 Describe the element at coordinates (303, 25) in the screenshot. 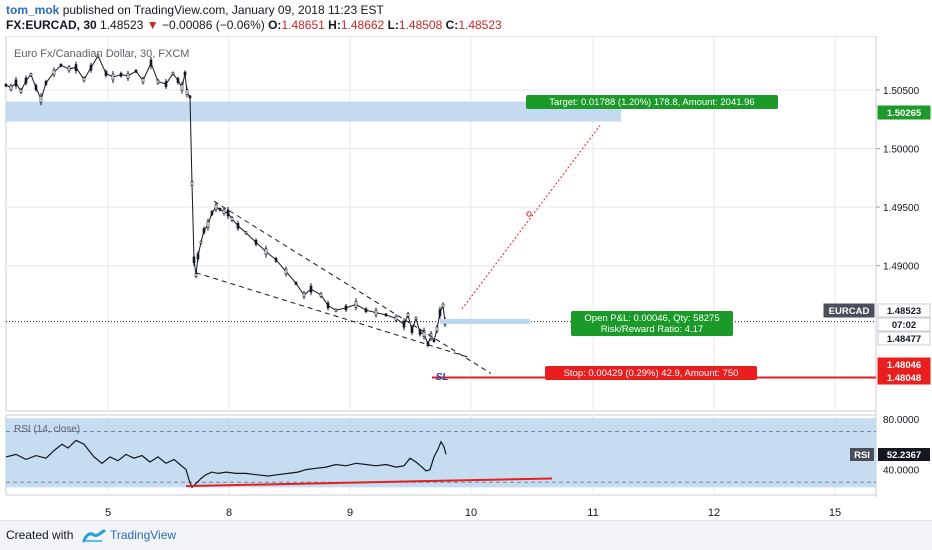

I see `open-value: 1.48651` at that location.